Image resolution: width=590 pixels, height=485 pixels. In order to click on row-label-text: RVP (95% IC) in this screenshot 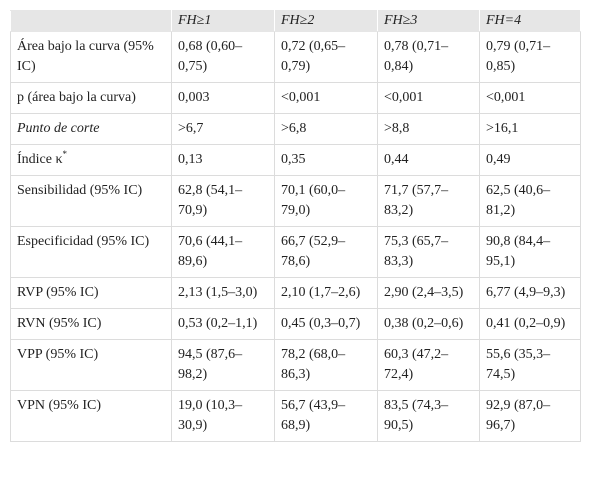, I will do `click(58, 292)`.